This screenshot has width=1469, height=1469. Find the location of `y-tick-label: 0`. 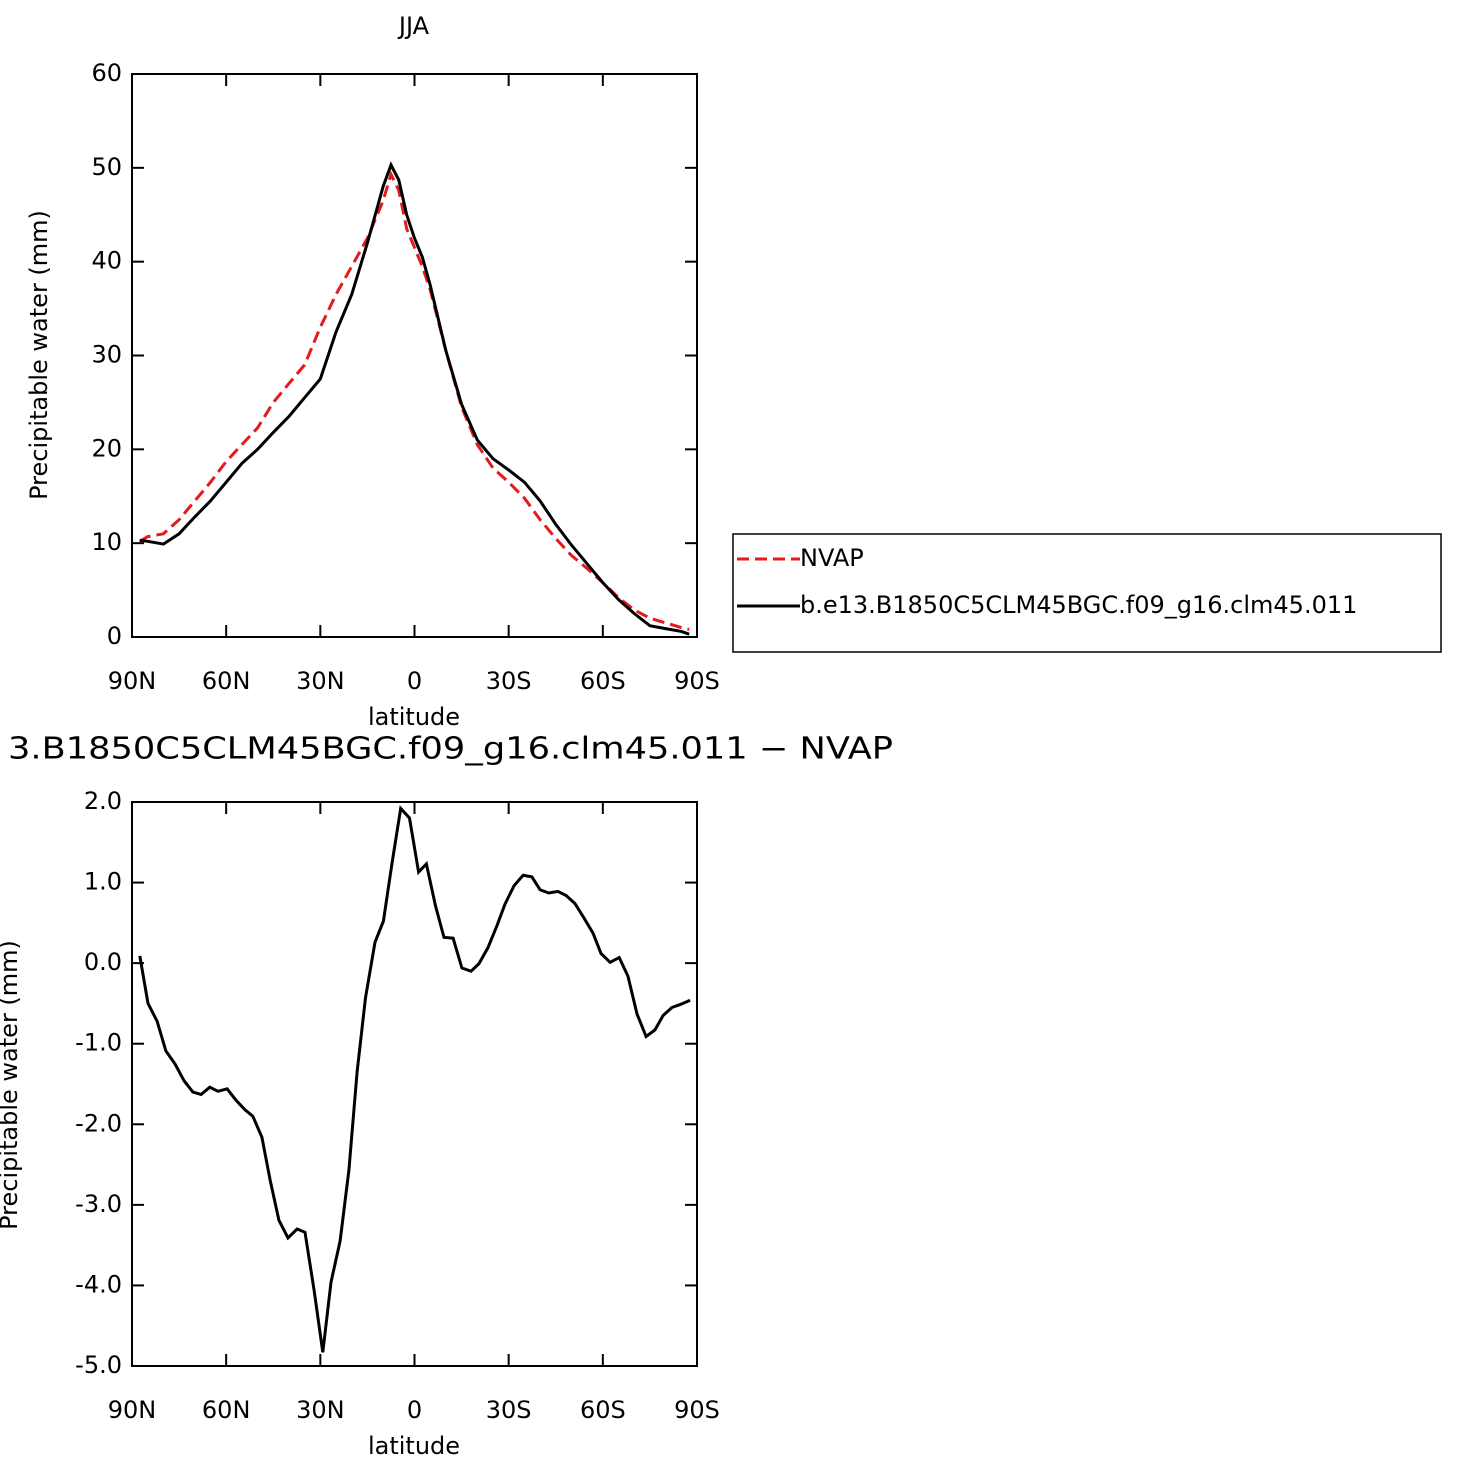

y-tick-label: 0 is located at coordinates (114, 636).